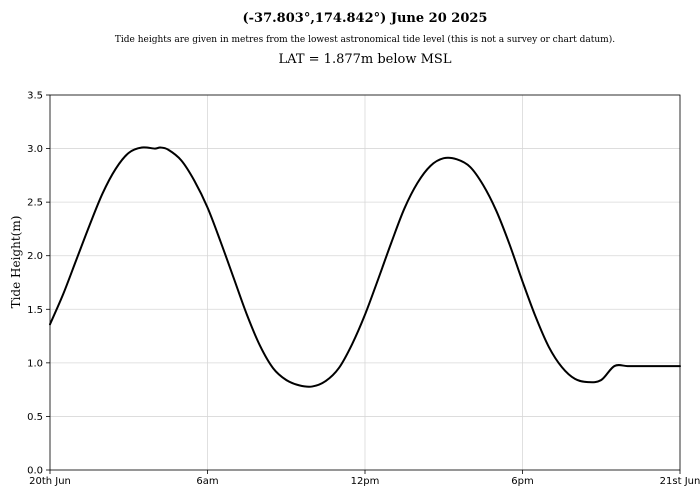 Image resolution: width=700 pixels, height=500 pixels. I want to click on y-tick-label: 2.0, so click(35, 256).